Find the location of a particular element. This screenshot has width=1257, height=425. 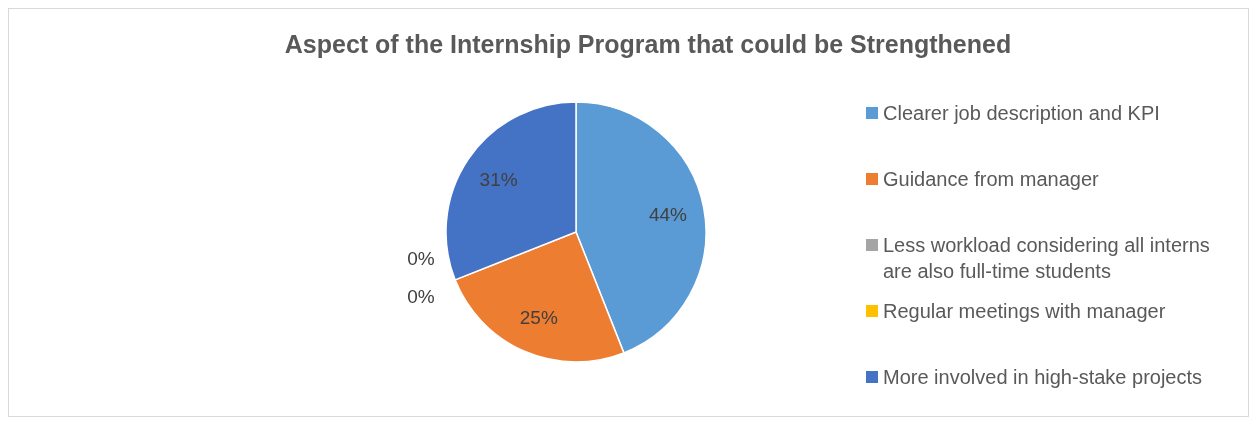

legend-label: Less workload considering all interns are also full-time students is located at coordinates (1046, 258).